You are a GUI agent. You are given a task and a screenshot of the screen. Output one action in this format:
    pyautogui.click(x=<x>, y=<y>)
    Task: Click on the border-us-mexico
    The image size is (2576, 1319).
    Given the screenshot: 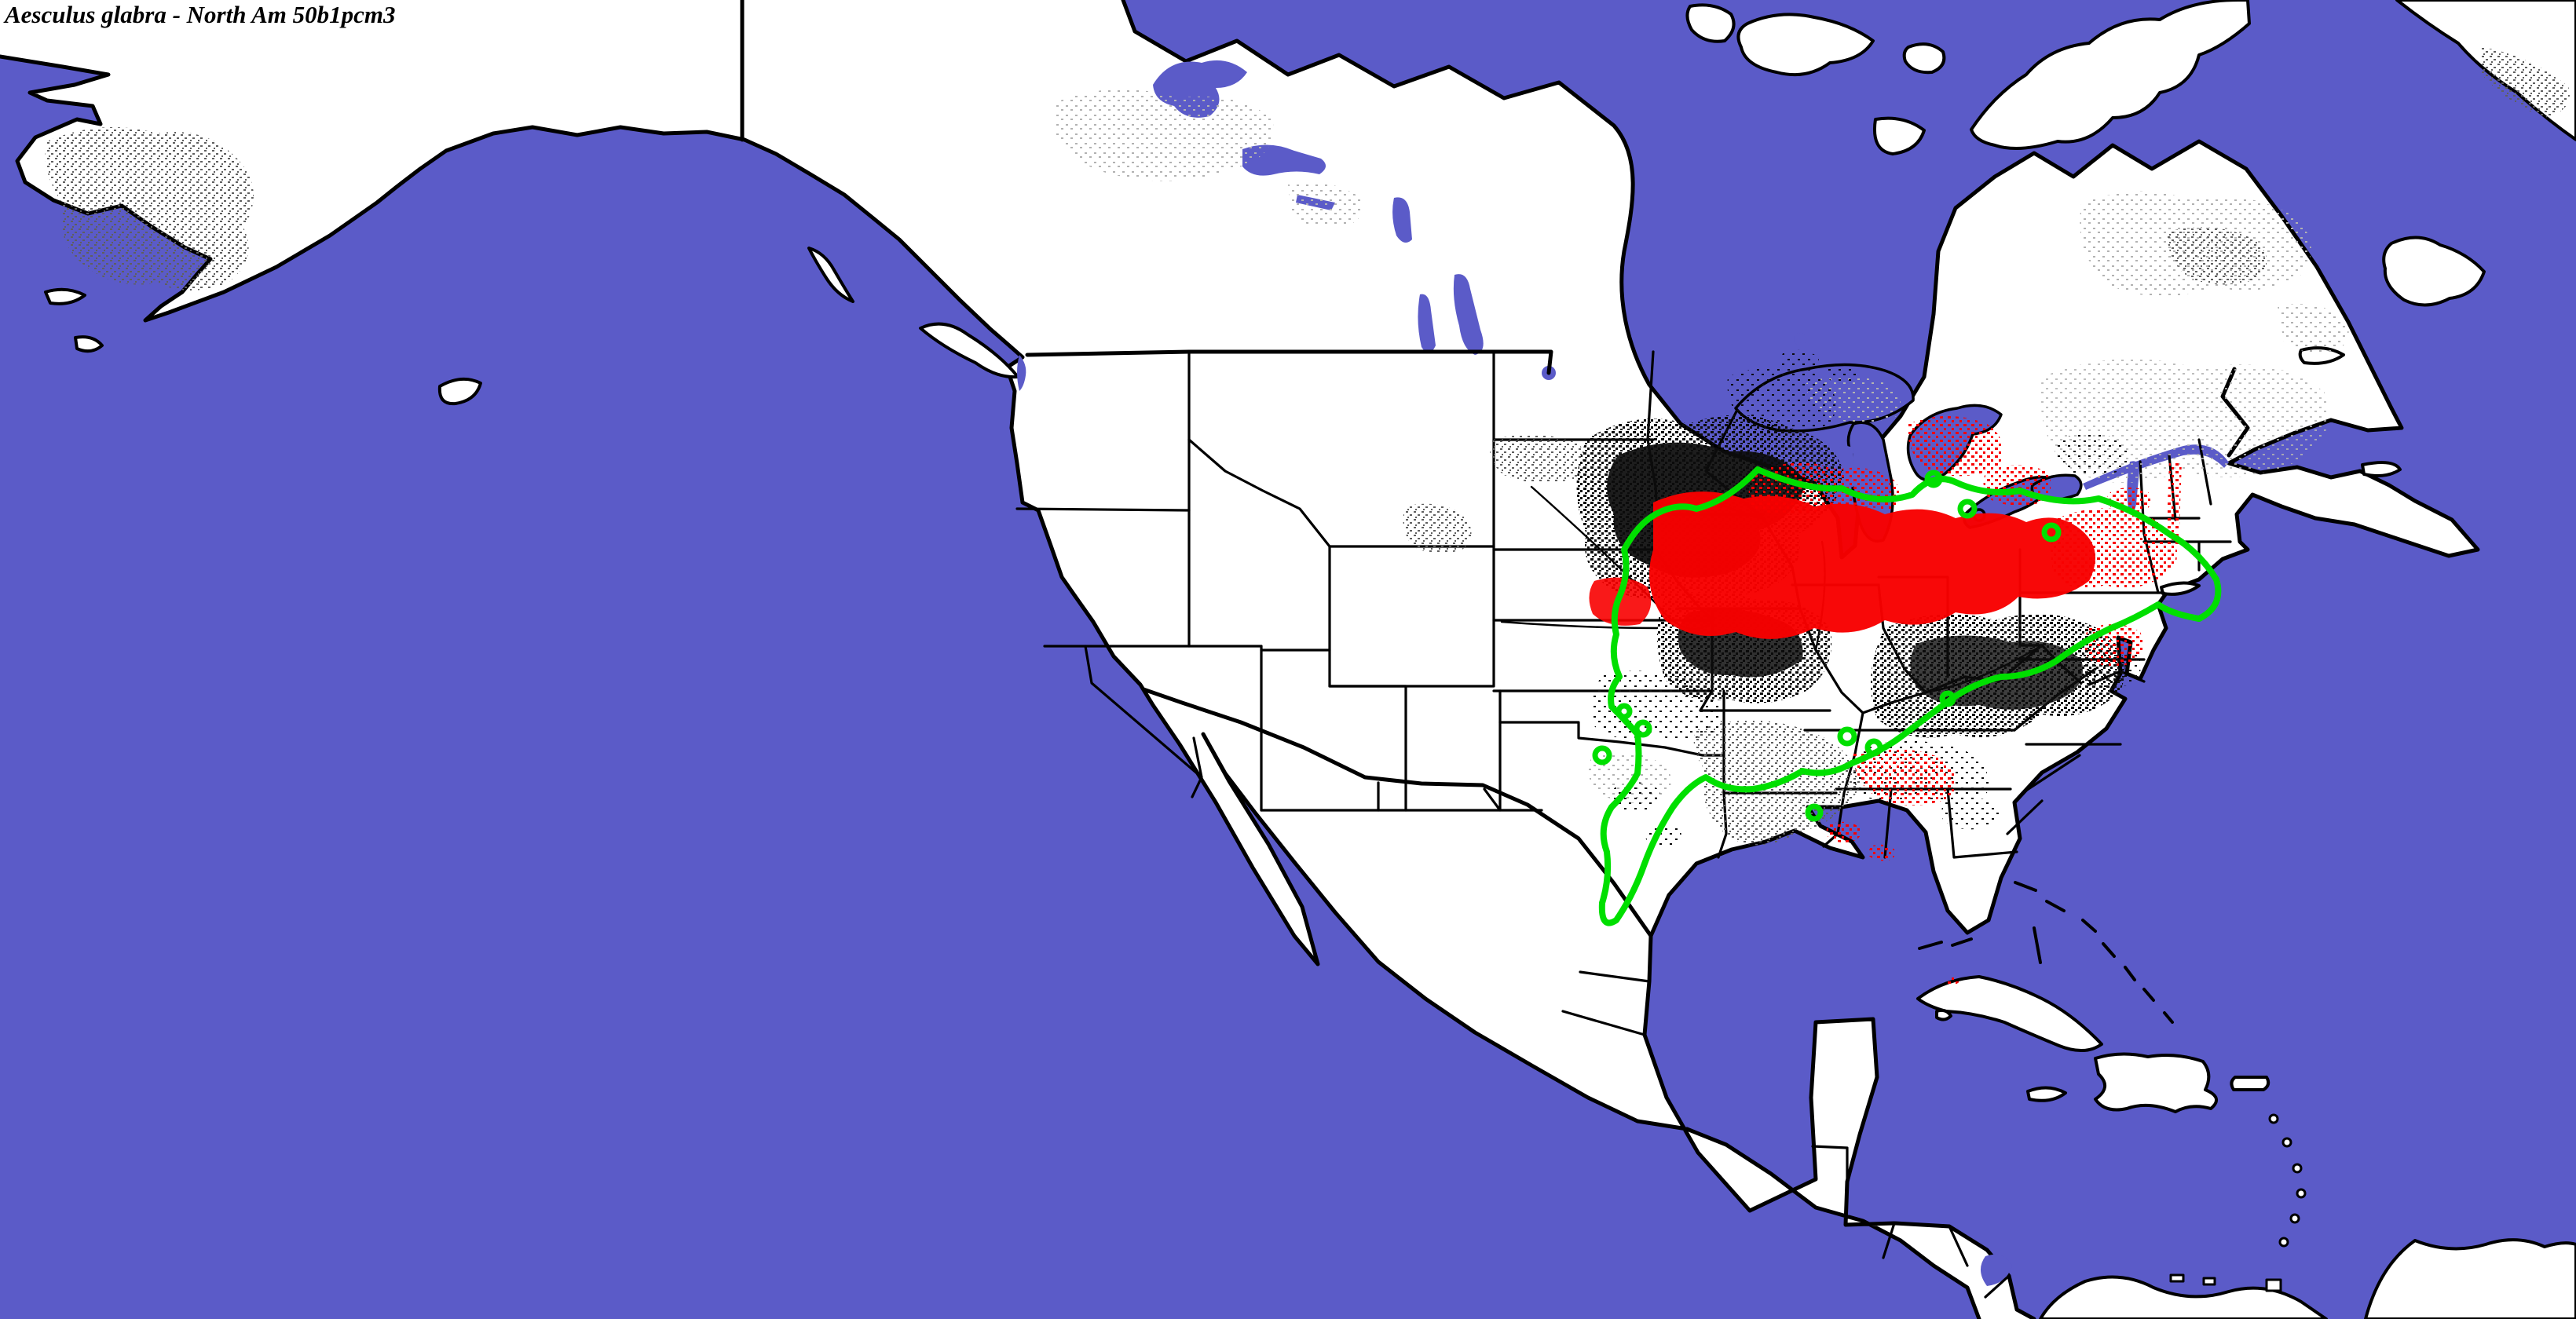 What is the action you would take?
    pyautogui.click(x=1397, y=812)
    